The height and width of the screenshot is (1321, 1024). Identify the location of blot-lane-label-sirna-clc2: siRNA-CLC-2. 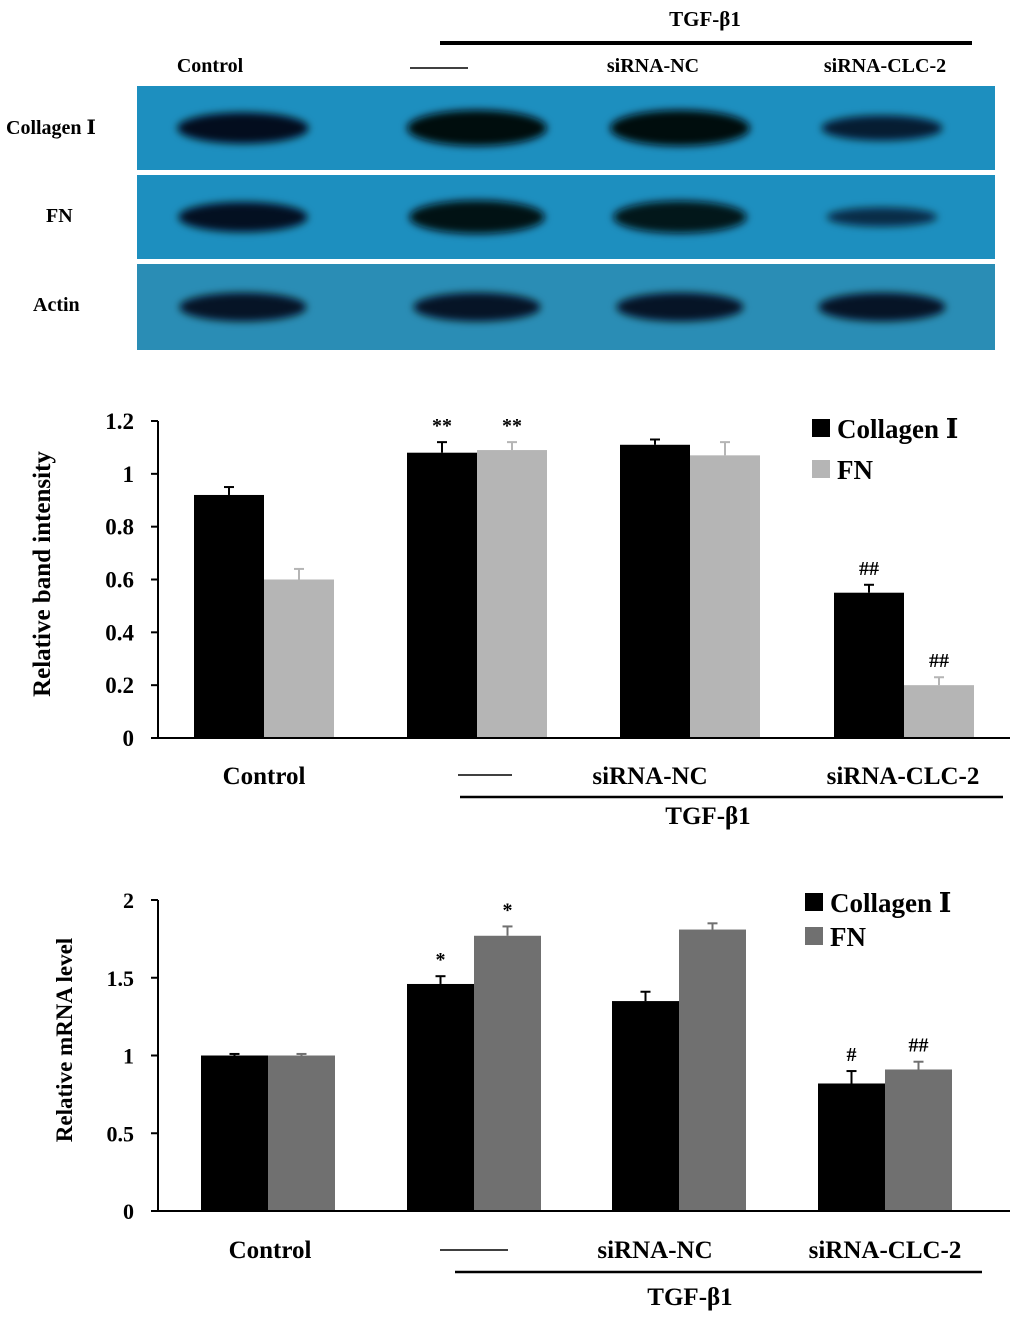
(885, 66).